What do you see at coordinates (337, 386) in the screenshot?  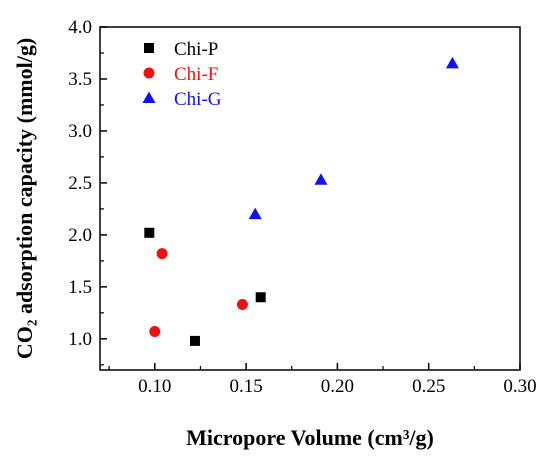 I see `x-tick-label: 0.20` at bounding box center [337, 386].